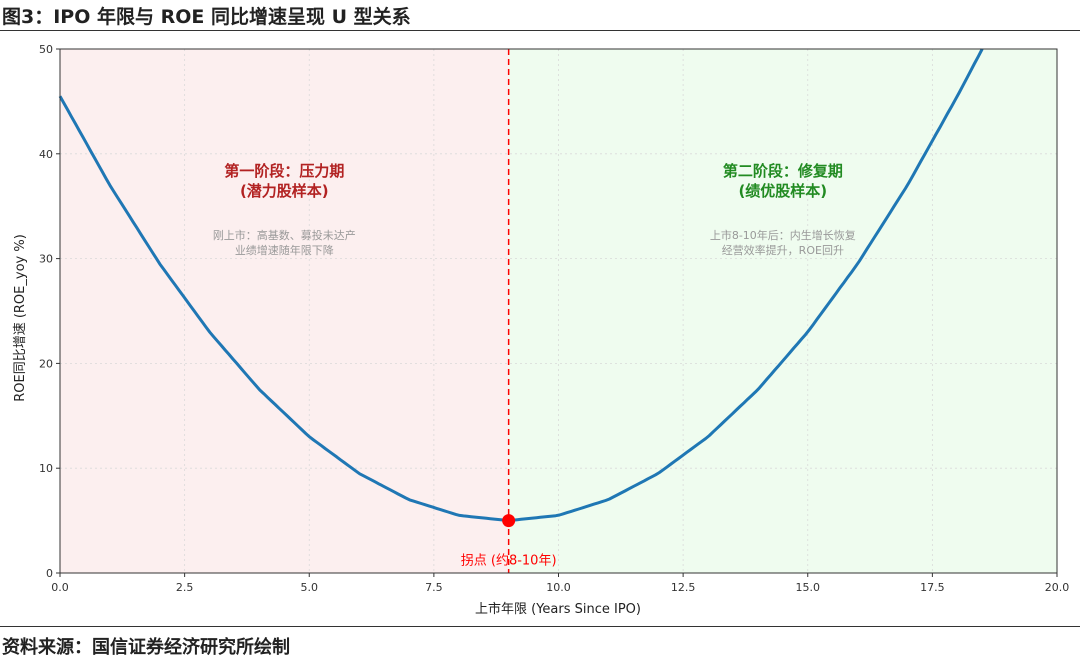  I want to click on x-tick-label: 20.0, so click(1057, 587).